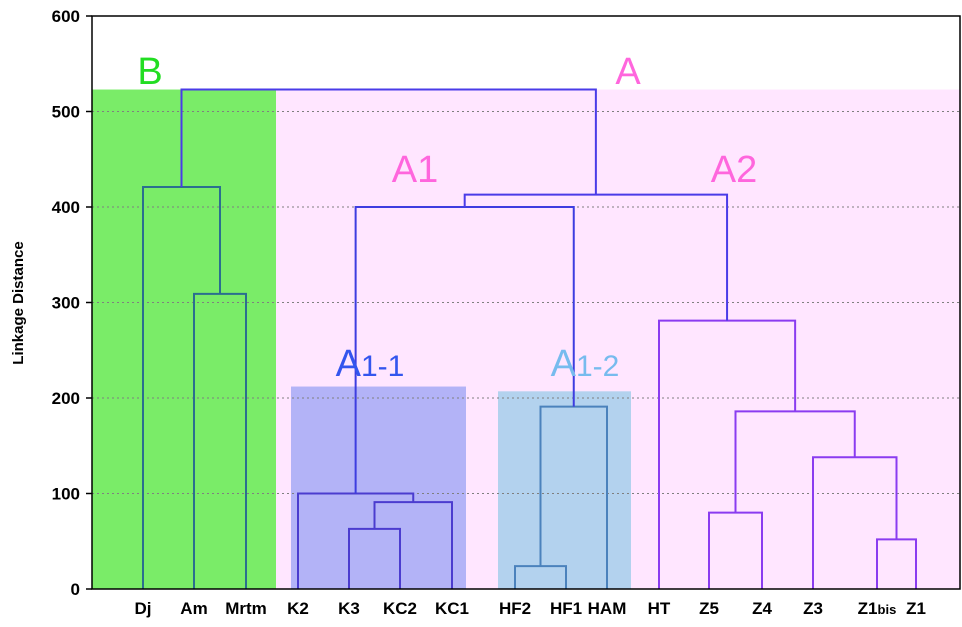 The width and height of the screenshot is (962, 627). What do you see at coordinates (66, 16) in the screenshot?
I see `y-tick-label-600: 600` at bounding box center [66, 16].